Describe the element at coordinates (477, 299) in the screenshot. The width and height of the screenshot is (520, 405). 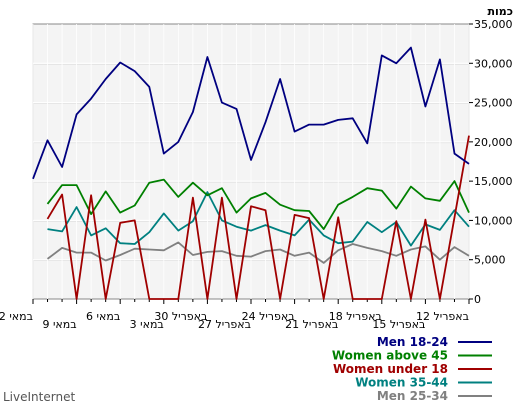
I see `y-tick-label: 0` at that location.